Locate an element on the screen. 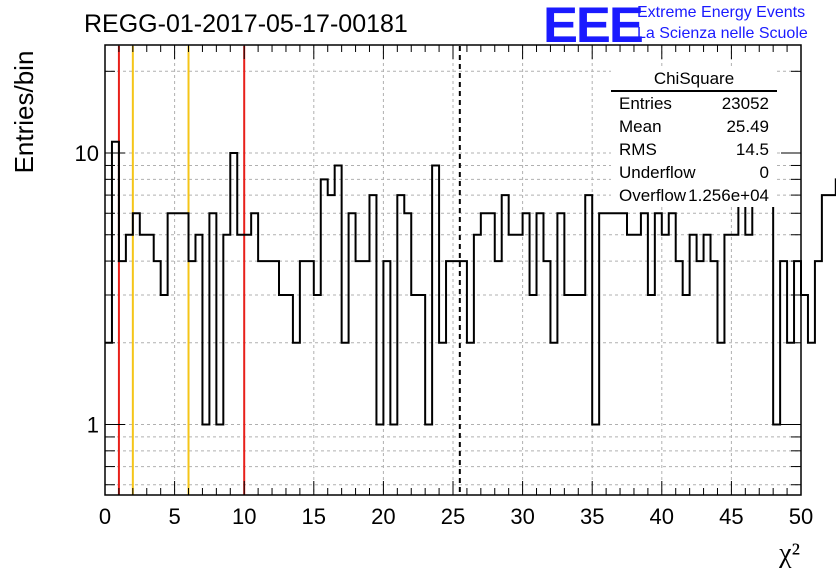 The image size is (836, 572). x-axis-label: χ² is located at coordinates (789, 553).